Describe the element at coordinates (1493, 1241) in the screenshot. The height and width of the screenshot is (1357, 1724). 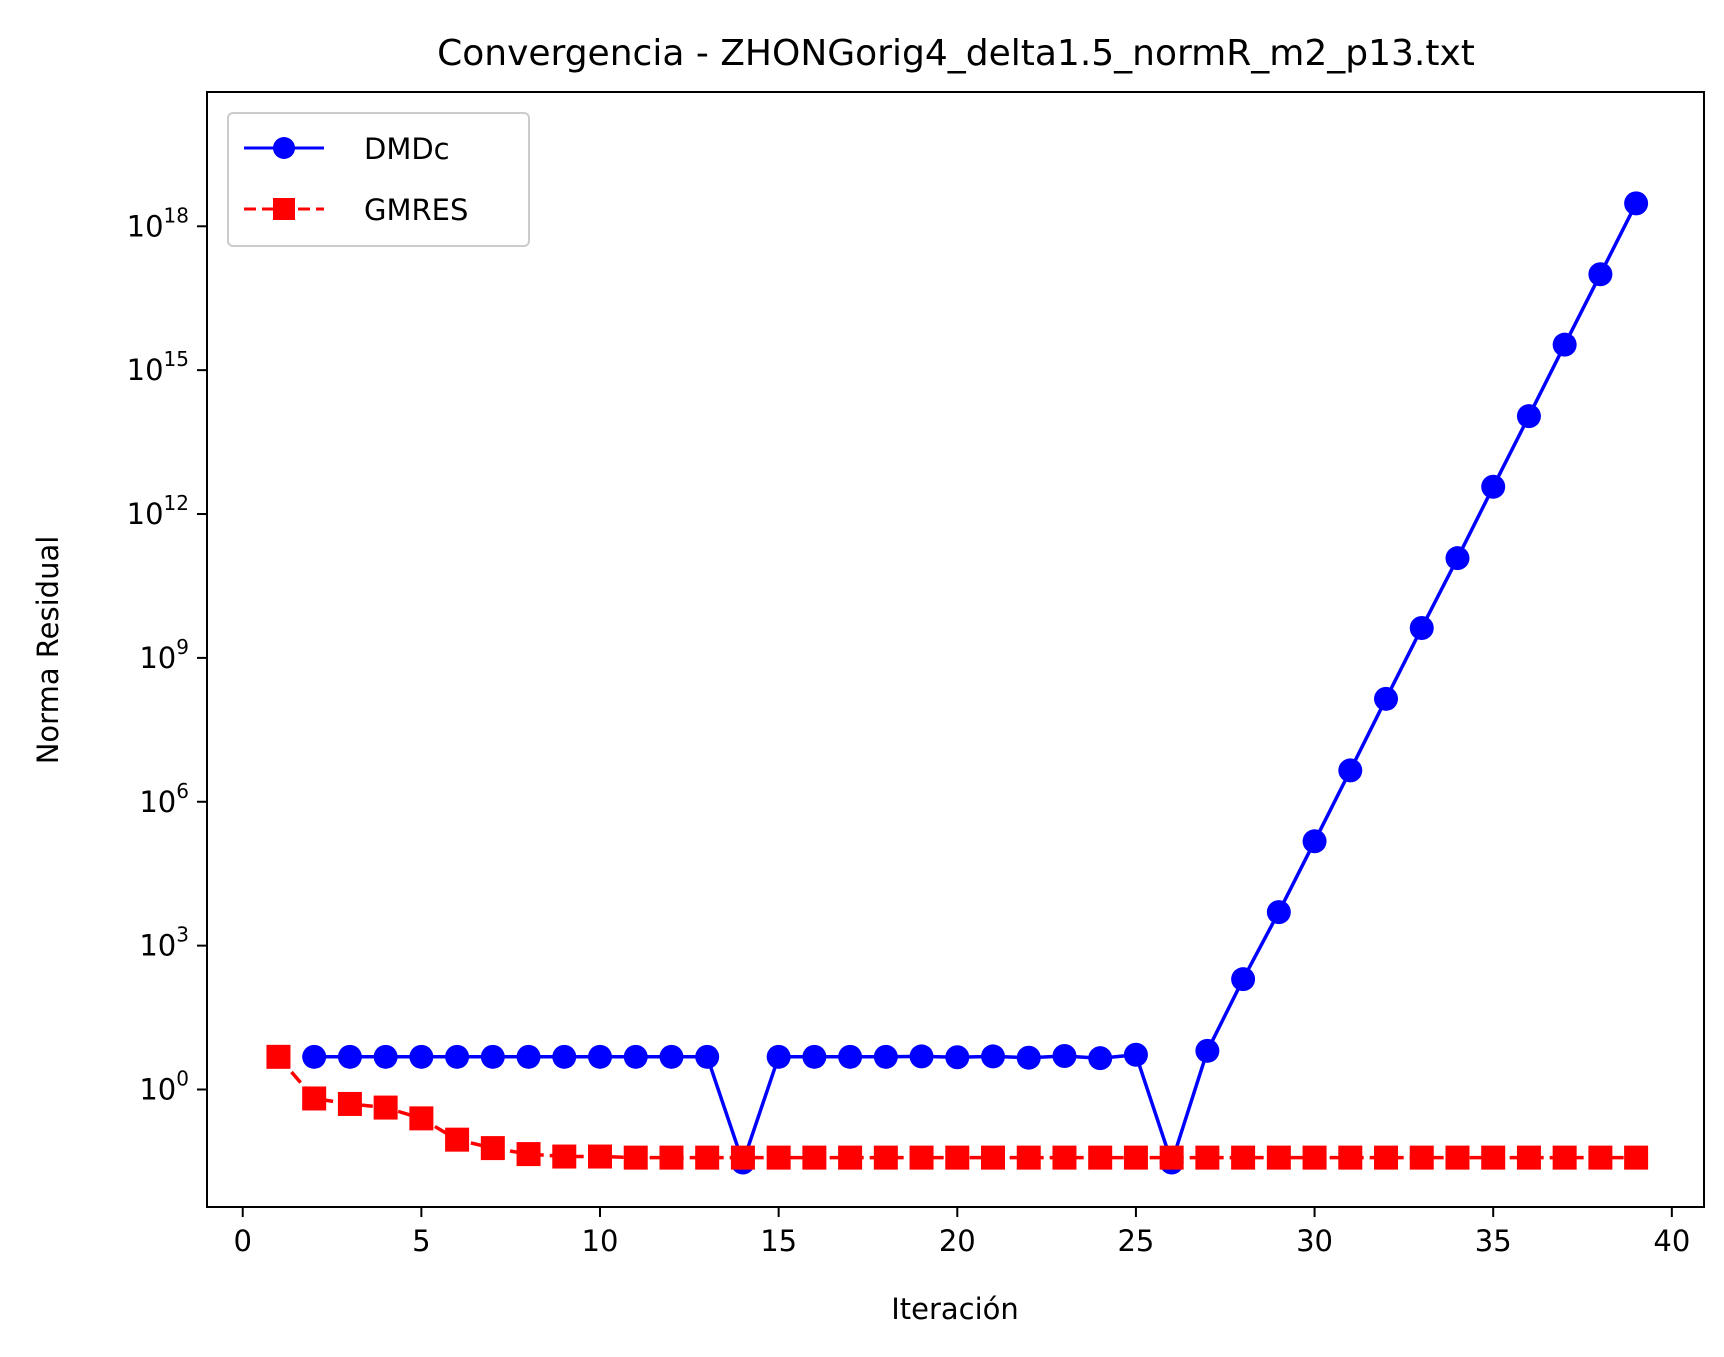
I see `x-tick-label: 35` at that location.